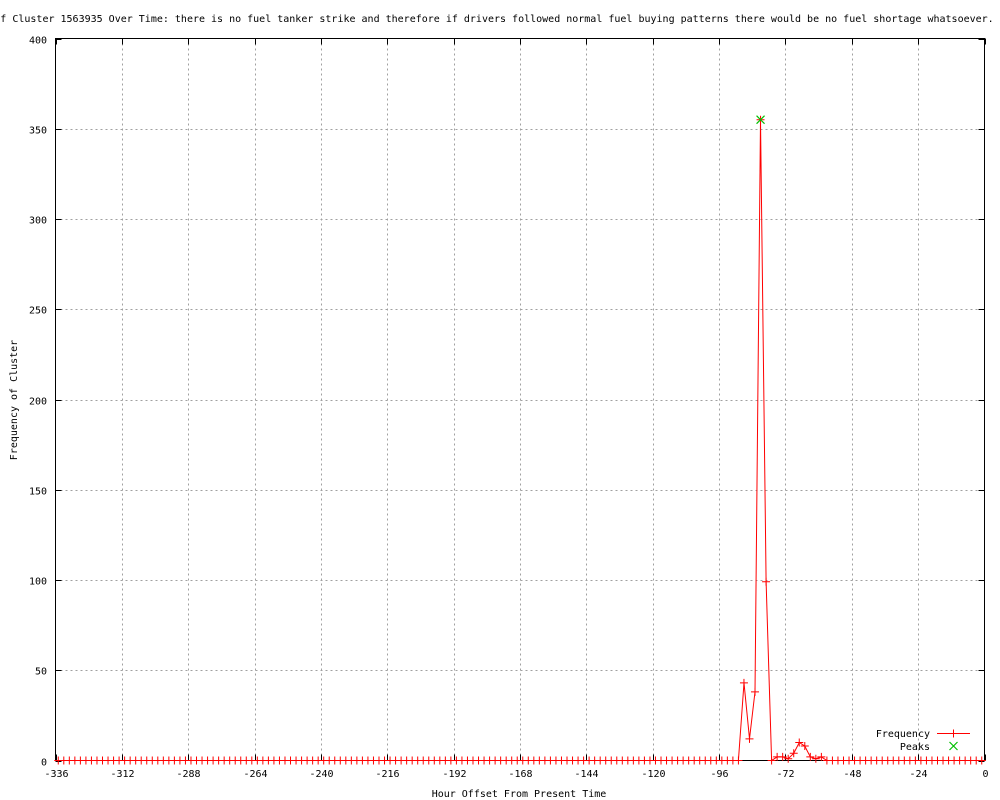 Image resolution: width=1000 pixels, height=800 pixels. What do you see at coordinates (519, 794) in the screenshot?
I see `x-axis-label: Hour Offset From Present Time` at bounding box center [519, 794].